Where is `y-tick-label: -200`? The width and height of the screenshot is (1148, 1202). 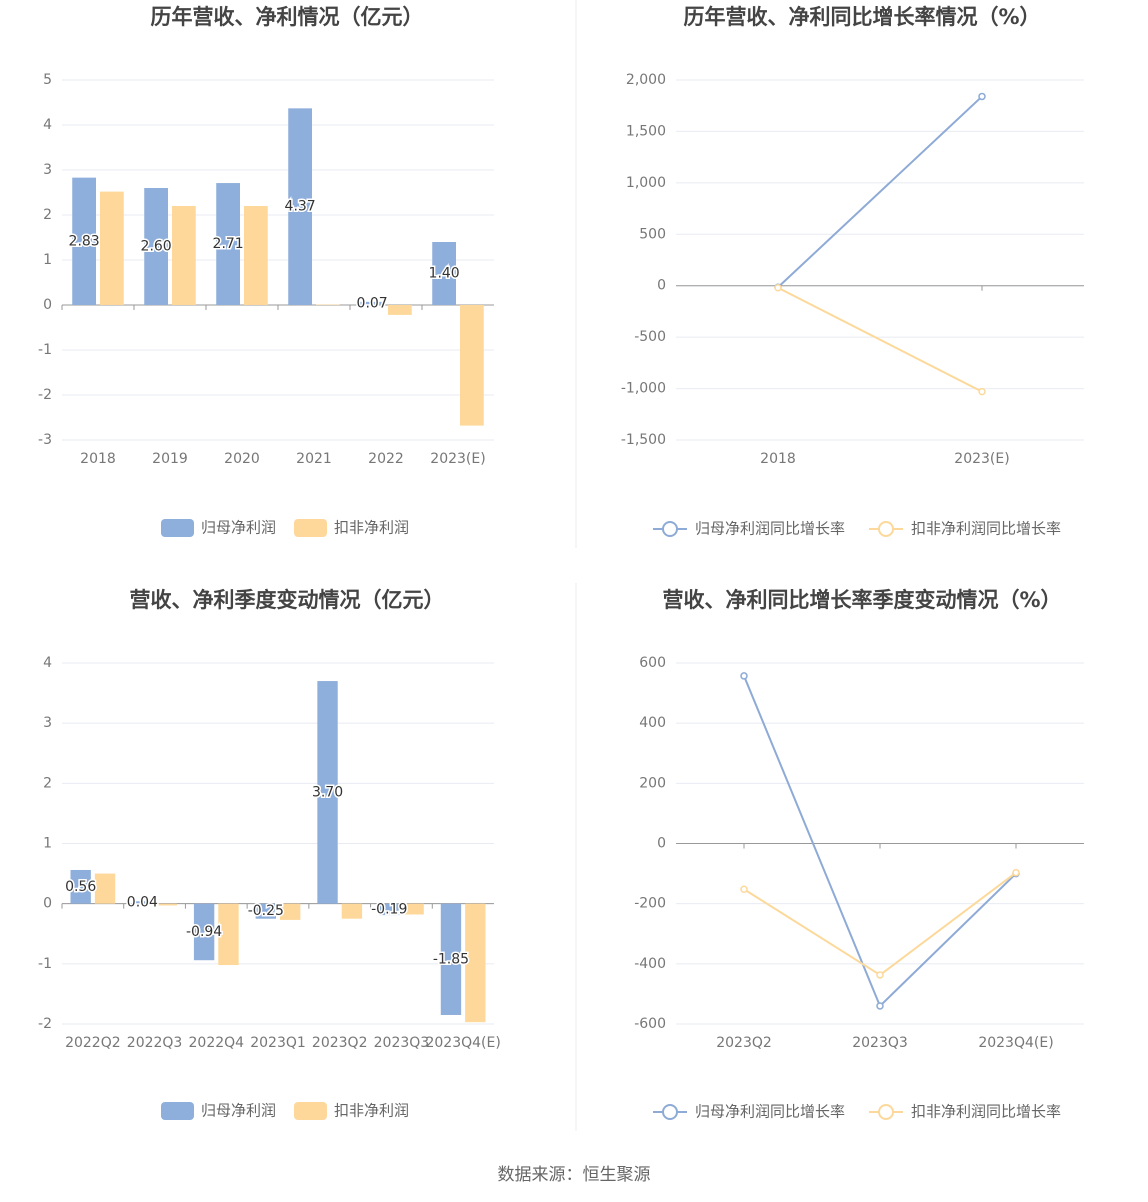 y-tick-label: -200 is located at coordinates (650, 904).